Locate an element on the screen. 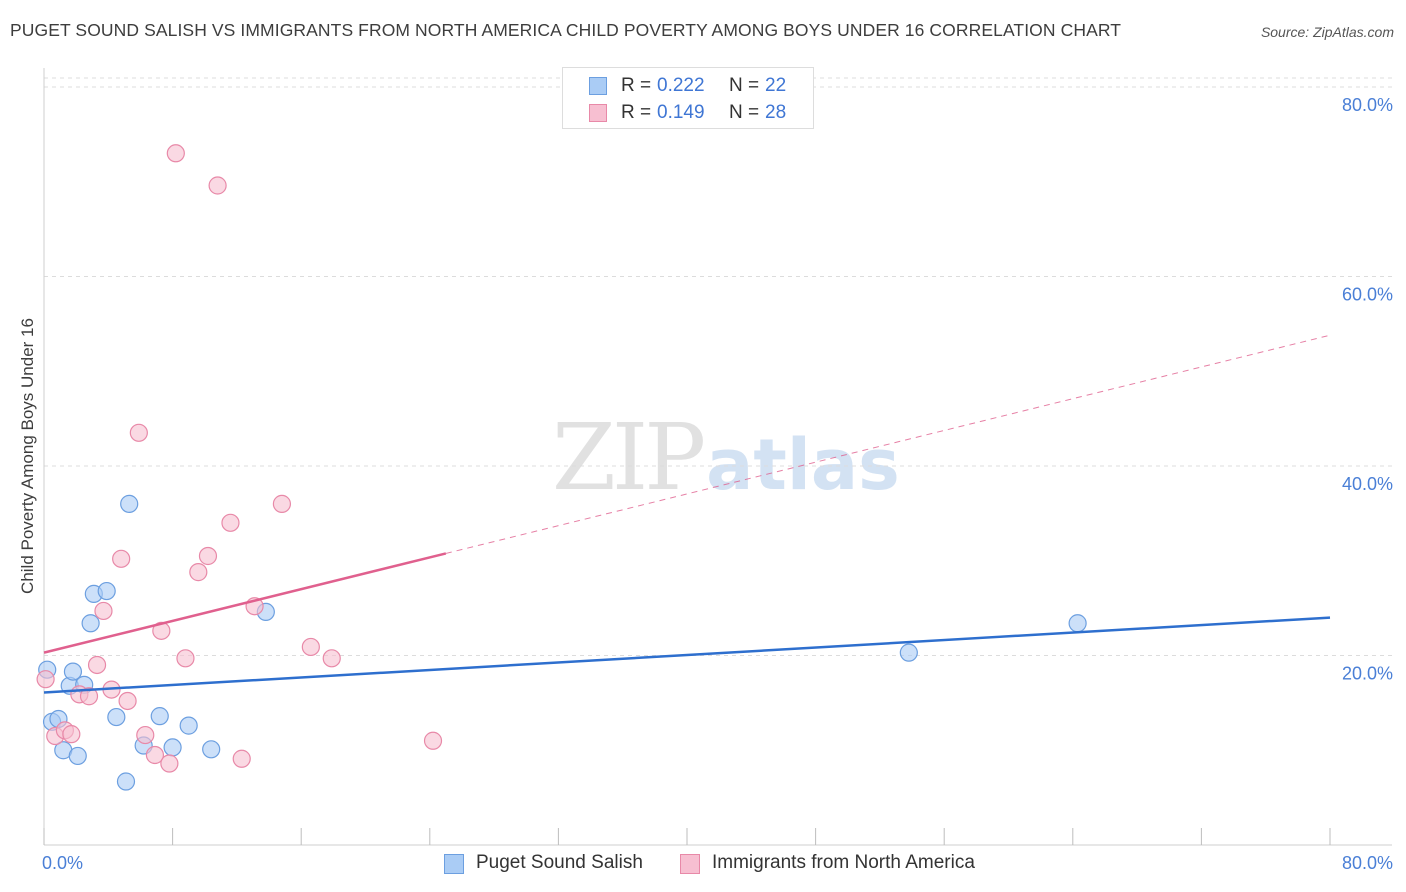 This screenshot has height=892, width=1406. x-tick-label: 80.0% is located at coordinates (1367, 863).